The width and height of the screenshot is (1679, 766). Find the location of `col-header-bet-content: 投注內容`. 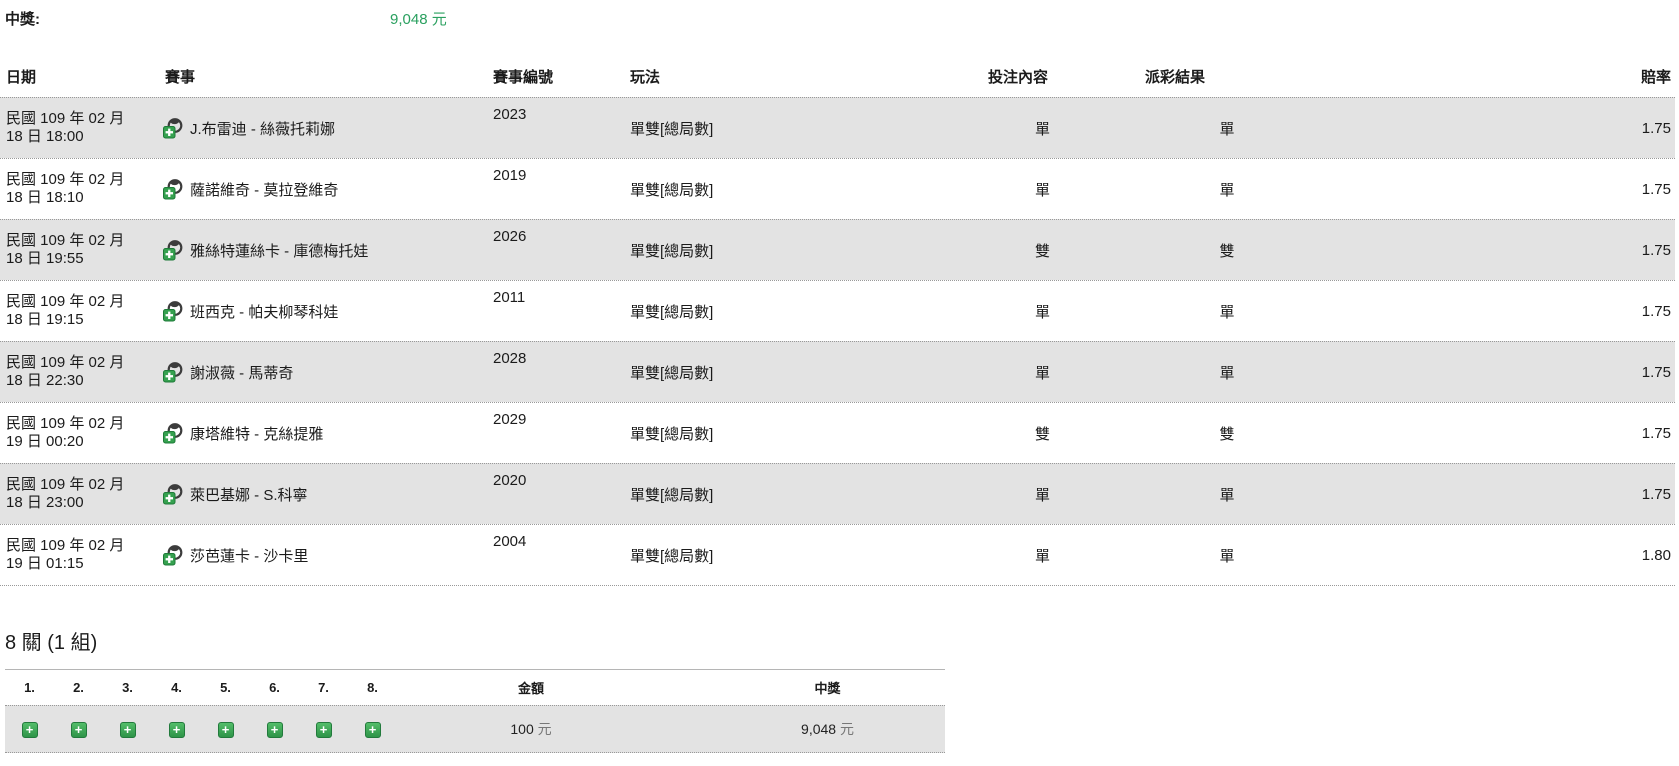

col-header-bet-content: 投注內容 is located at coordinates (1018, 77).